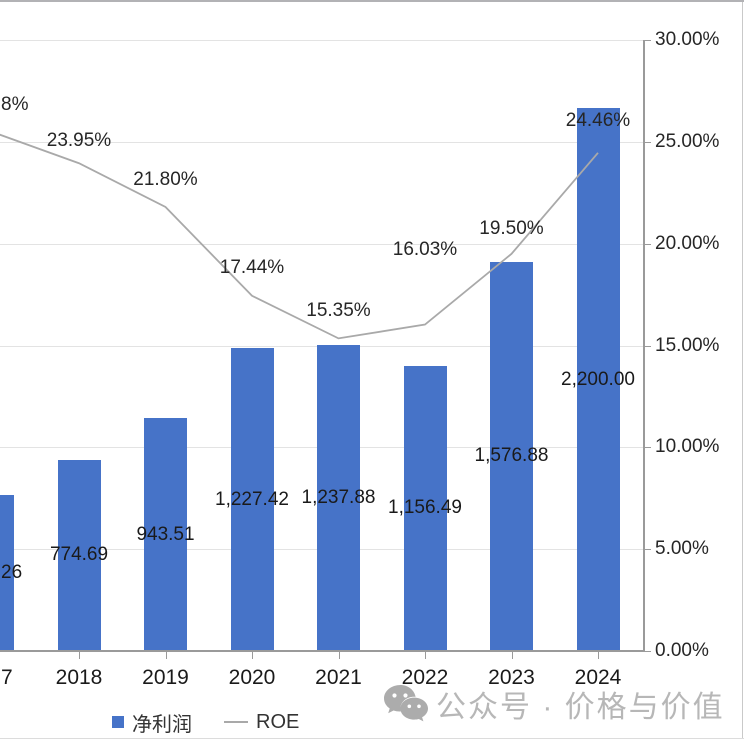 This screenshot has width=744, height=744. What do you see at coordinates (742, 370) in the screenshot?
I see `right-border` at bounding box center [742, 370].